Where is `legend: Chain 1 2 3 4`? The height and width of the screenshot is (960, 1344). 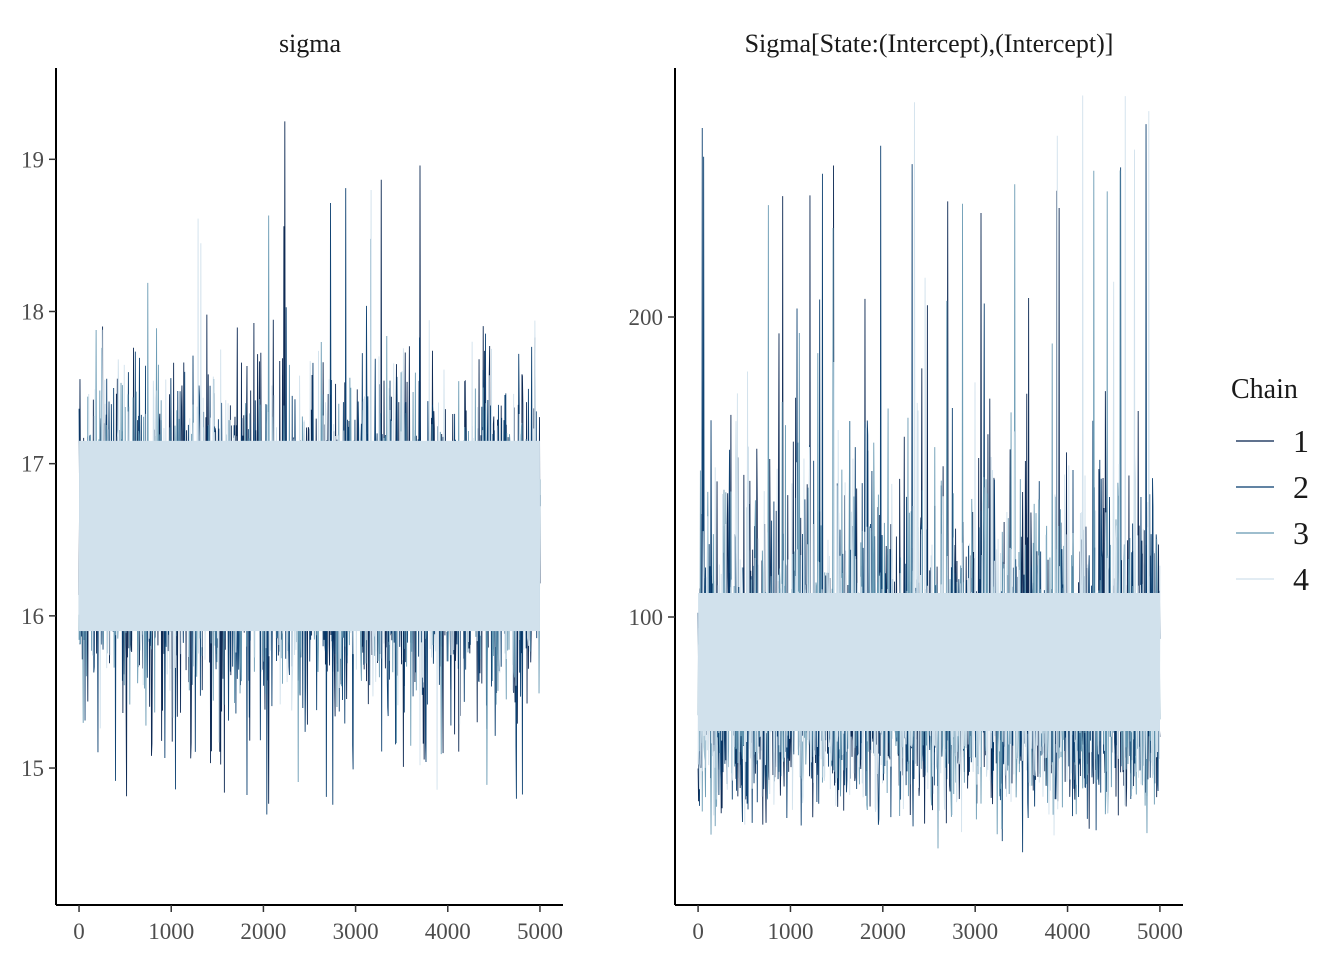
legend: Chain 1 2 3 4 is located at coordinates (1270, 485).